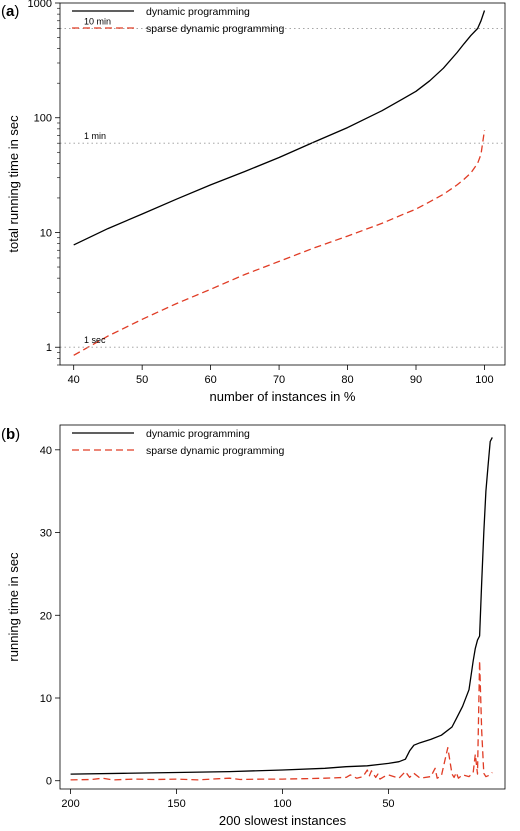  What do you see at coordinates (279, 380) in the screenshot?
I see `x-tick-label: 70` at bounding box center [279, 380].